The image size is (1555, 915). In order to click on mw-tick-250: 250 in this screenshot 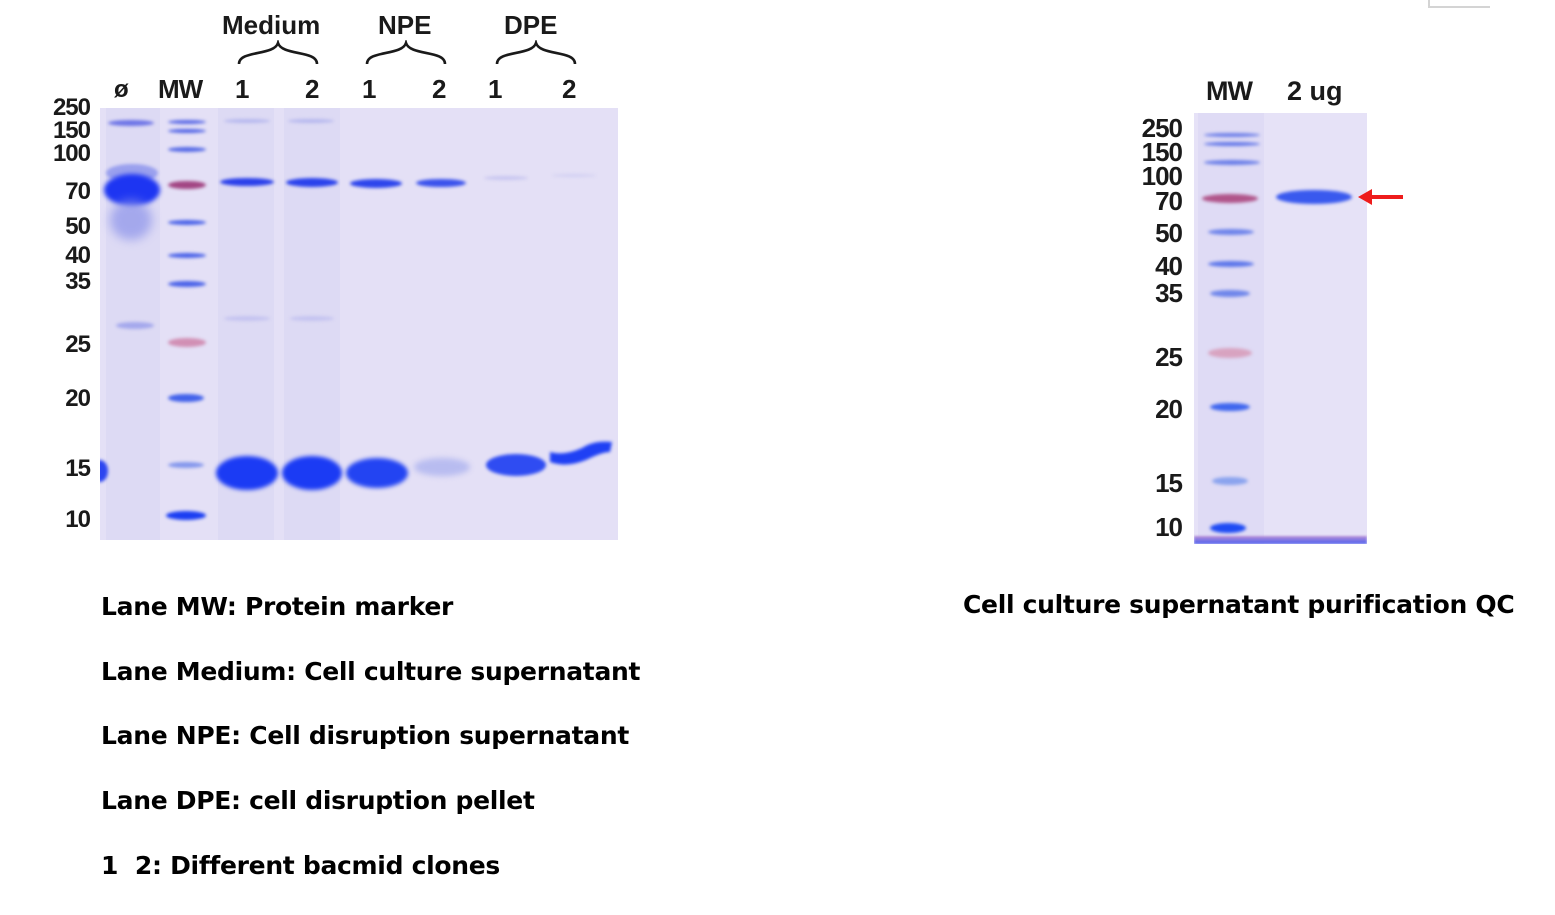, I will do `click(71, 107)`.